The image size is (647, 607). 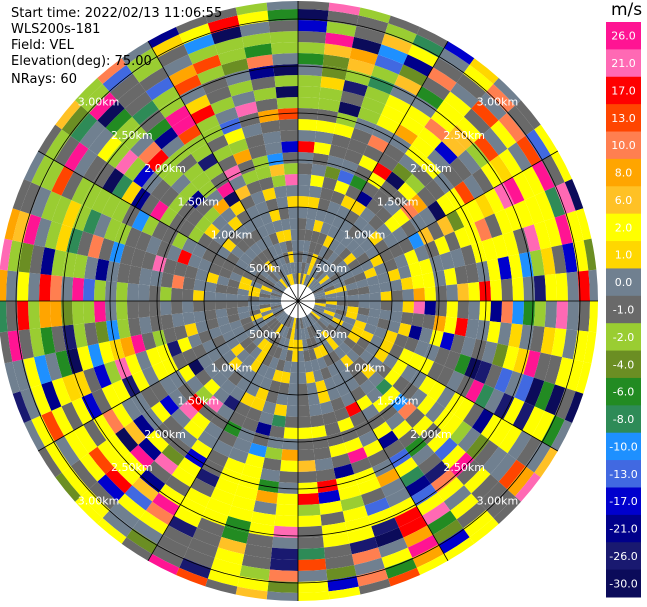 I want to click on range-label: 1.50km, so click(x=398, y=201).